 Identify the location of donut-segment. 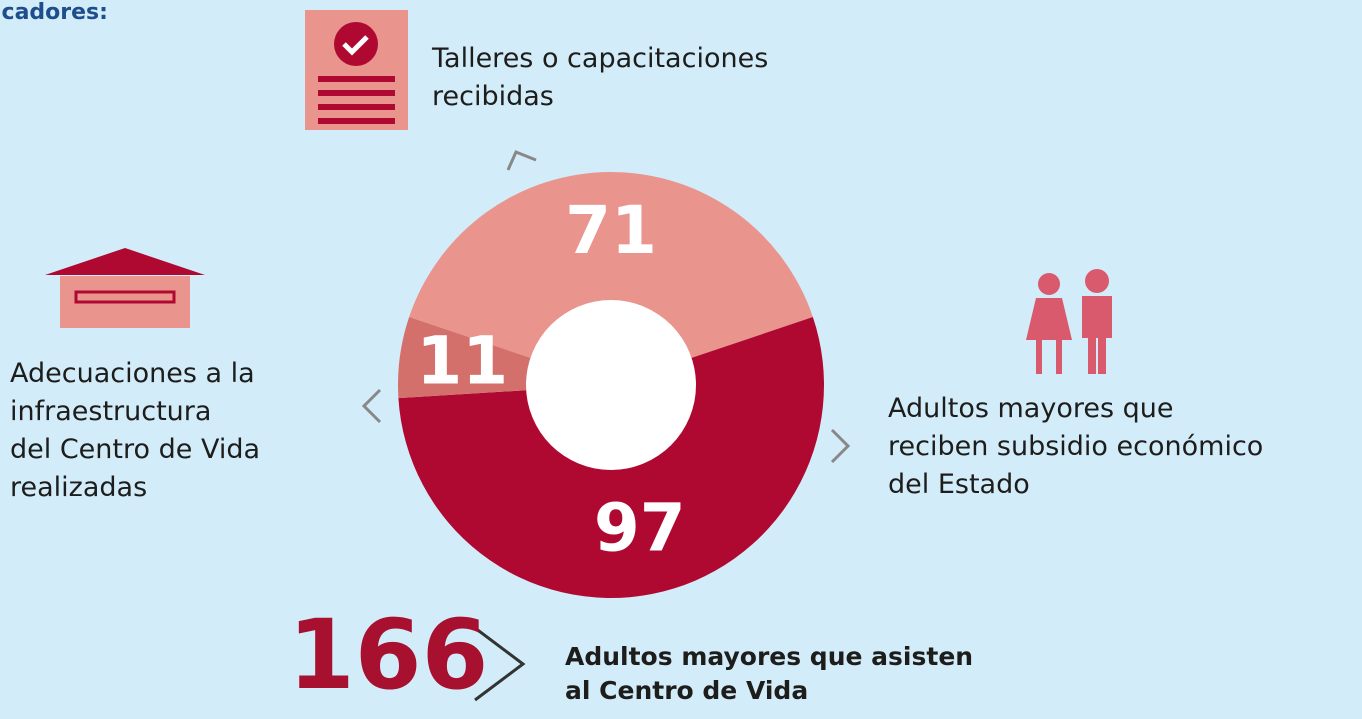
(611, 278).